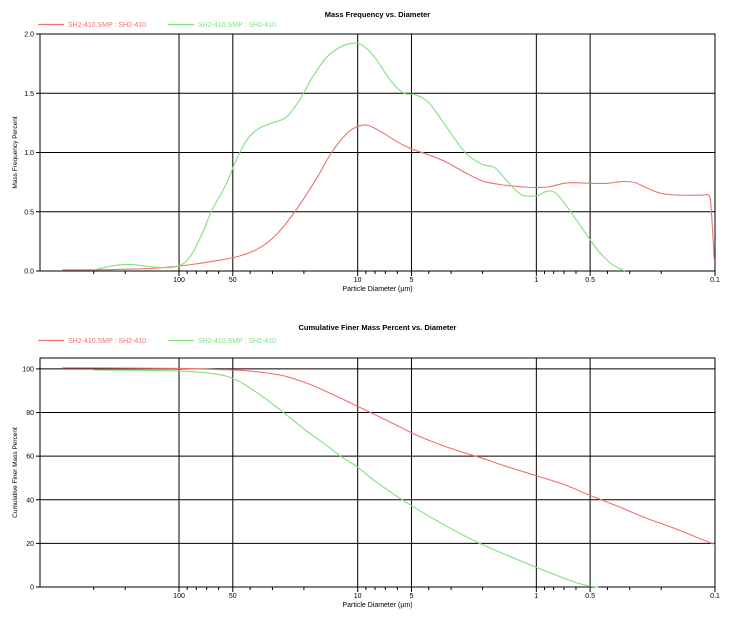 This screenshot has width=739, height=630. What do you see at coordinates (30, 544) in the screenshot?
I see `y-tick-label: 20` at bounding box center [30, 544].